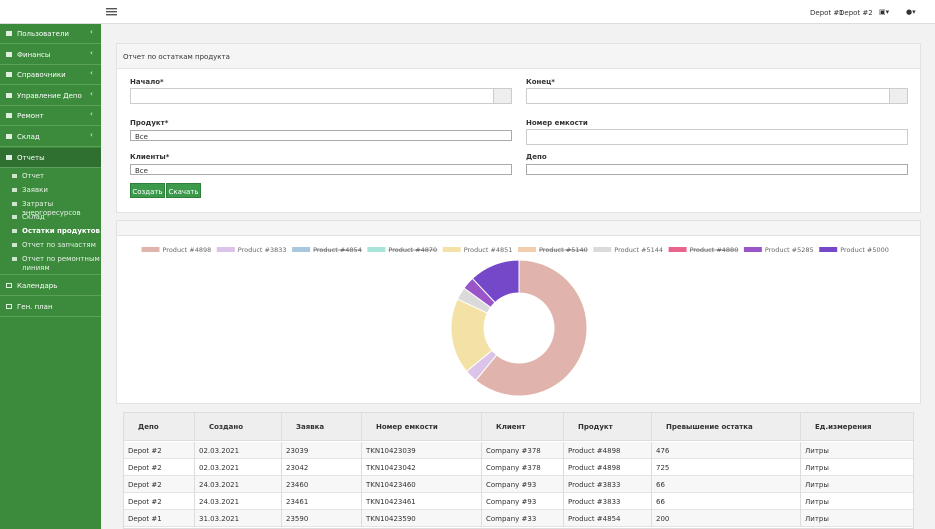  Describe the element at coordinates (540, 82) in the screenshot. I see `label: Конец*` at that location.